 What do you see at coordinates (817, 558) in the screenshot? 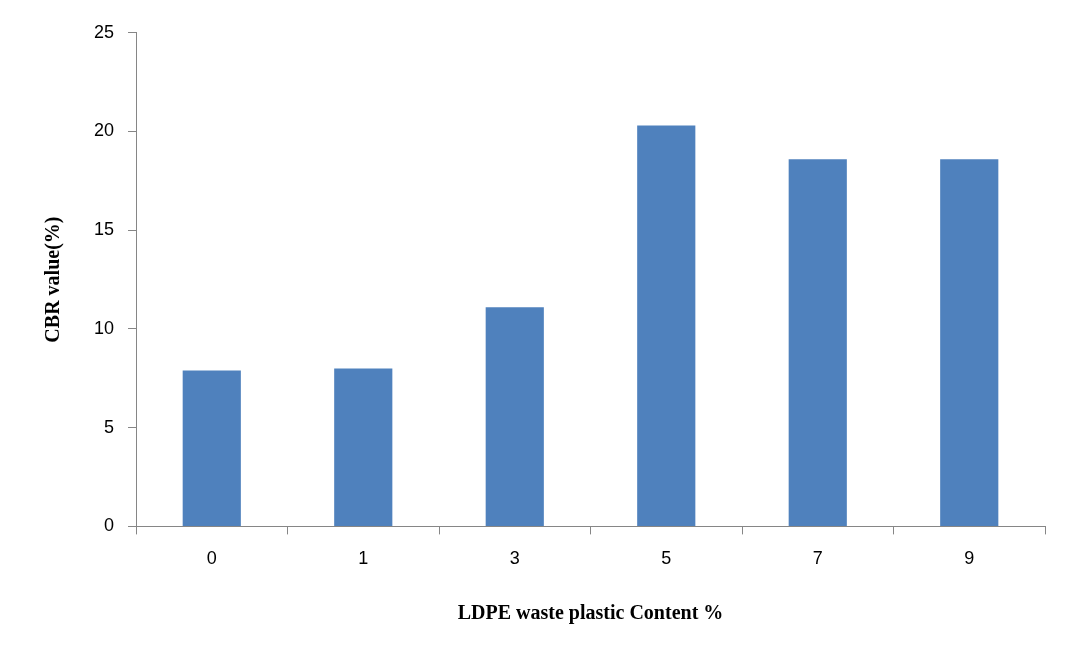
I see `x-tick-label: 7` at bounding box center [817, 558].